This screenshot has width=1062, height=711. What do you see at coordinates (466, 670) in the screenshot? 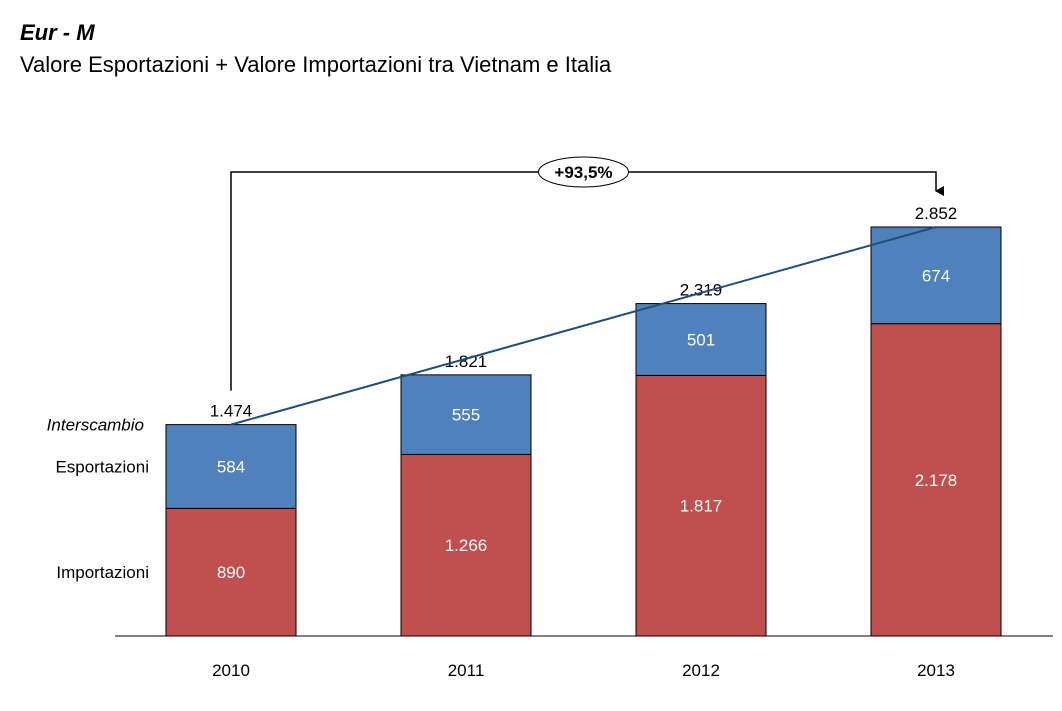
I see `x-tick-label-2011: 2011` at bounding box center [466, 670].